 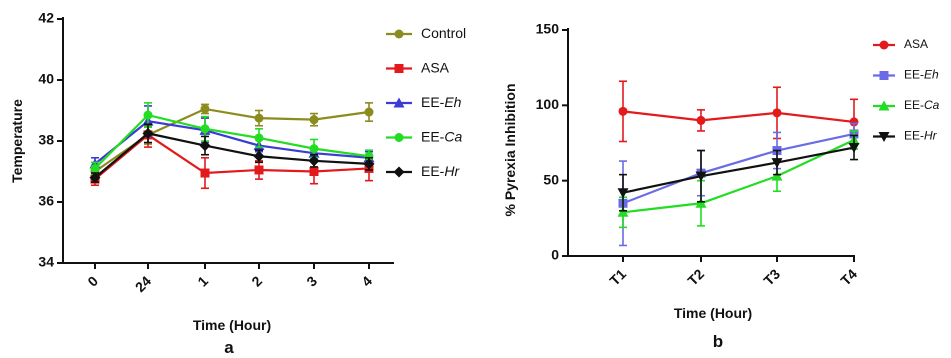 What do you see at coordinates (443, 33) in the screenshot?
I see `legend-label: Control` at bounding box center [443, 33].